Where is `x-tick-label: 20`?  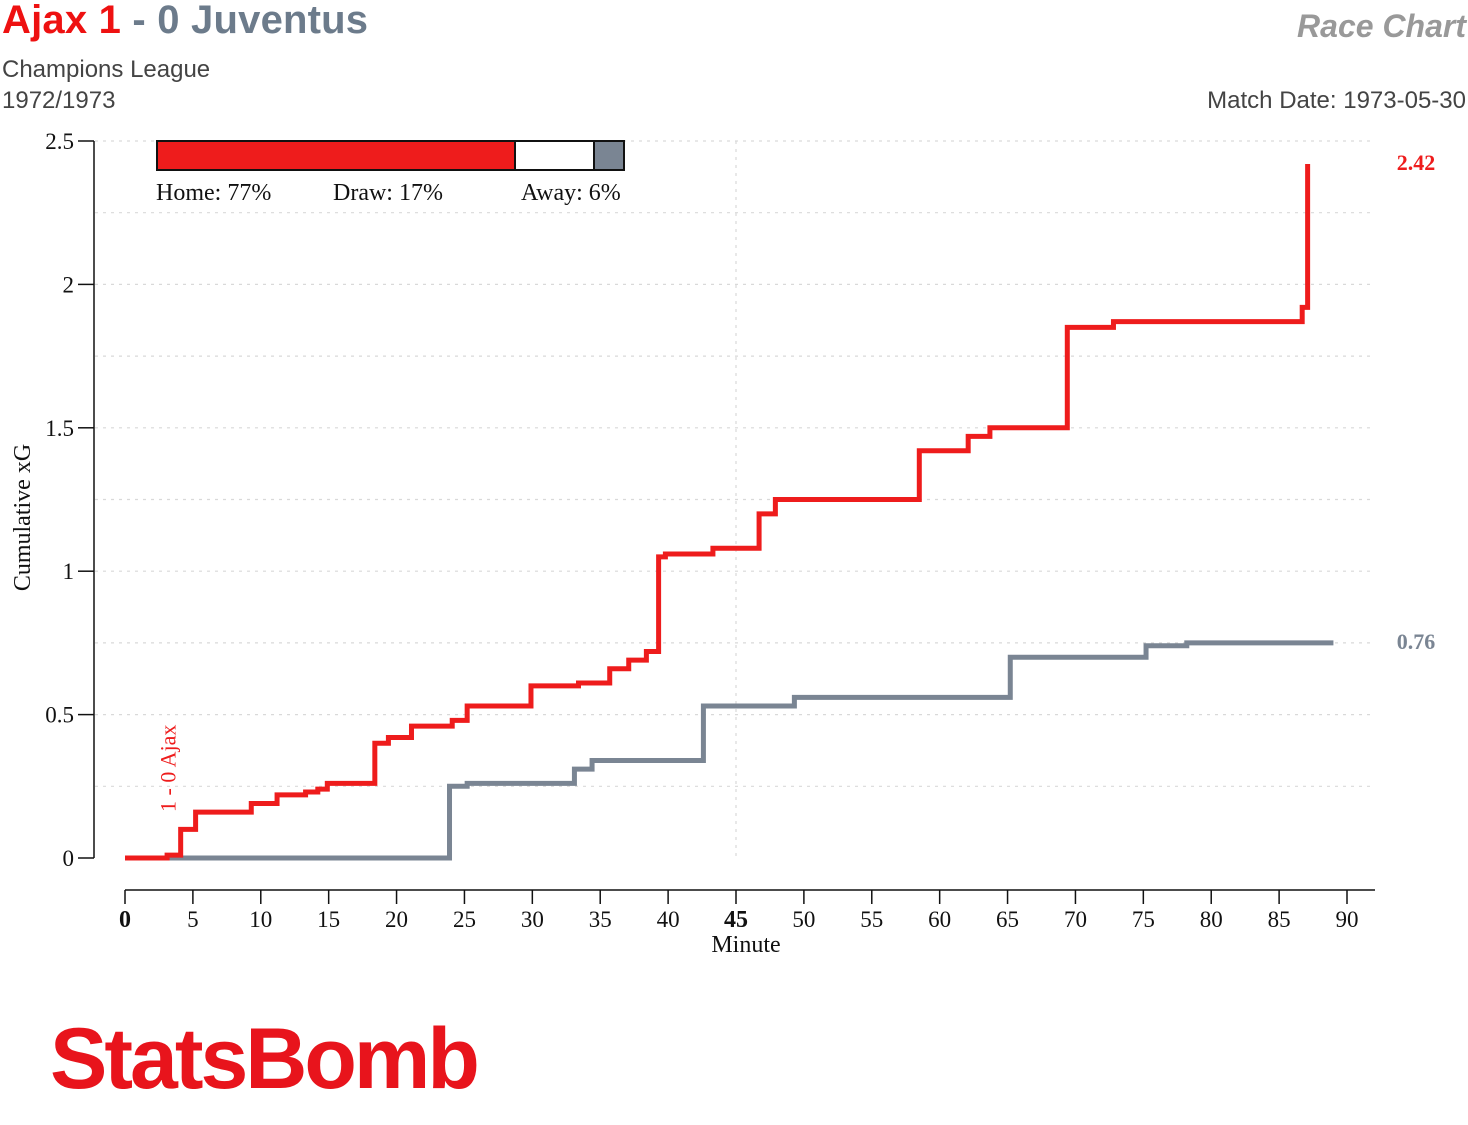
x-tick-label: 20 is located at coordinates (396, 919).